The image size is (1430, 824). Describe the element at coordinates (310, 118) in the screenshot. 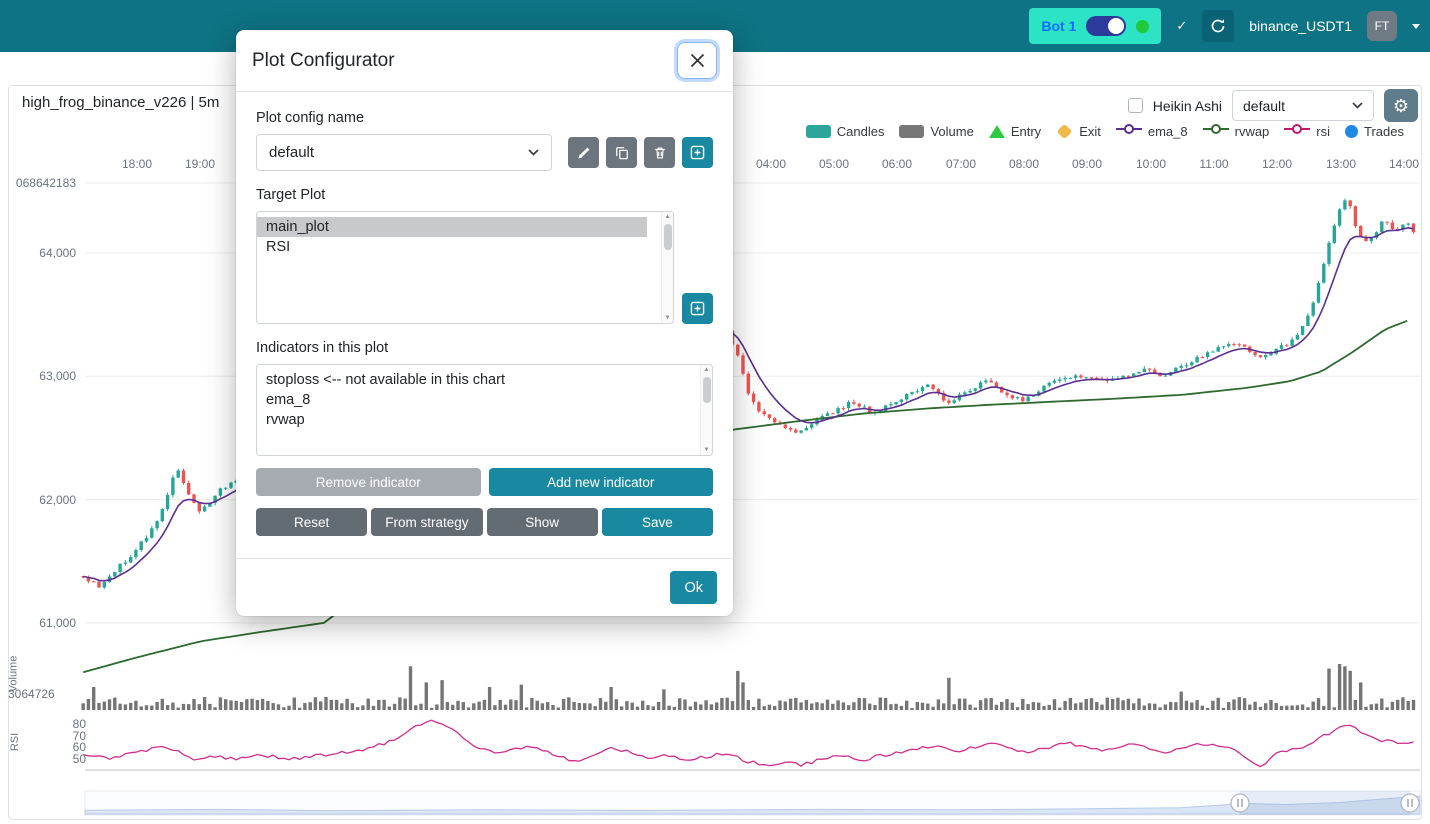

I see `plot-config-name-label: Plot config name` at that location.